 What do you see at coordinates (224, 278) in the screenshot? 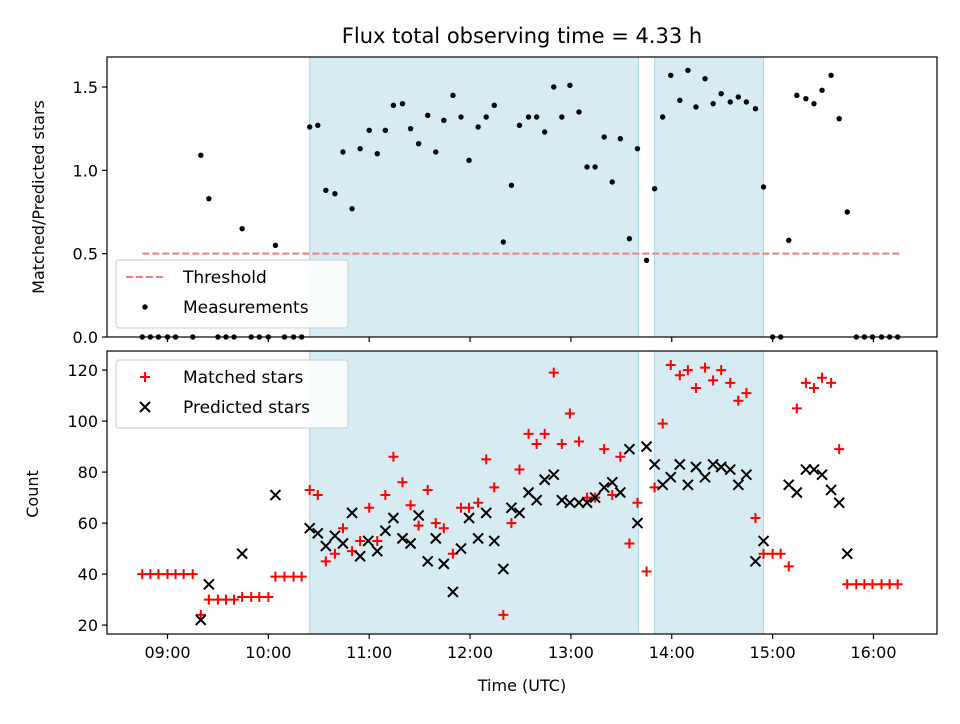
I see `legend-label: Threshold` at bounding box center [224, 278].